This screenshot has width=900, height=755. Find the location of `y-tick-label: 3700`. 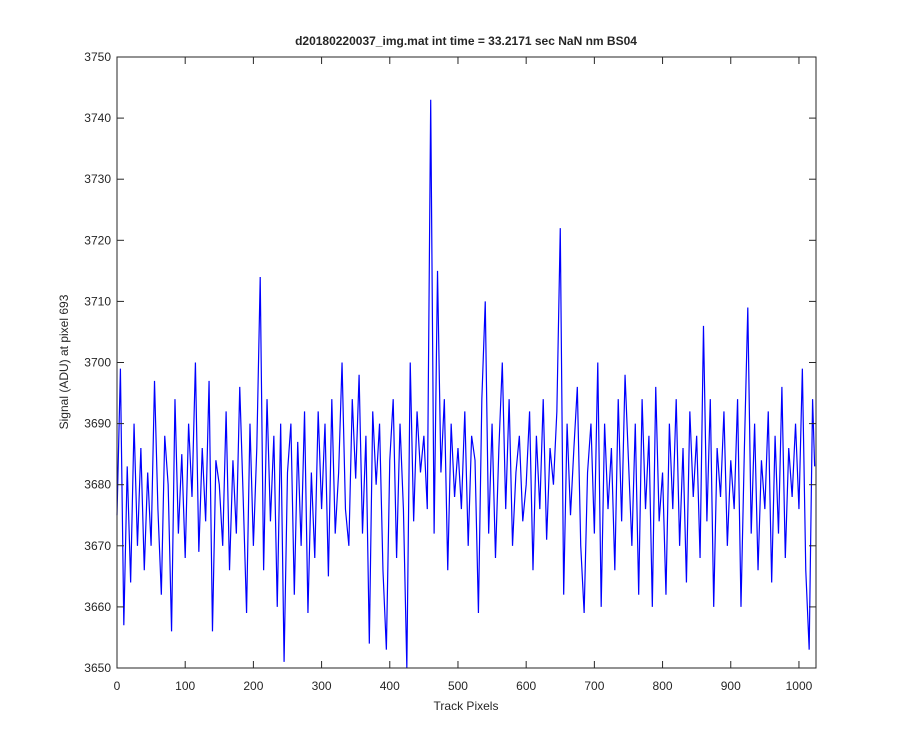

y-tick-label: 3700 is located at coordinates (97, 363).